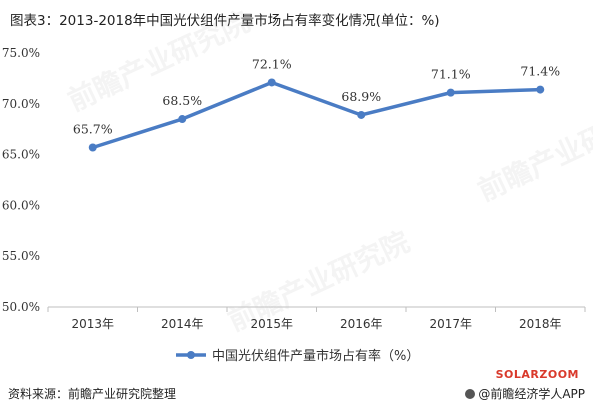 The height and width of the screenshot is (411, 593). Describe the element at coordinates (191, 355) in the screenshot. I see `legend-marker` at that location.